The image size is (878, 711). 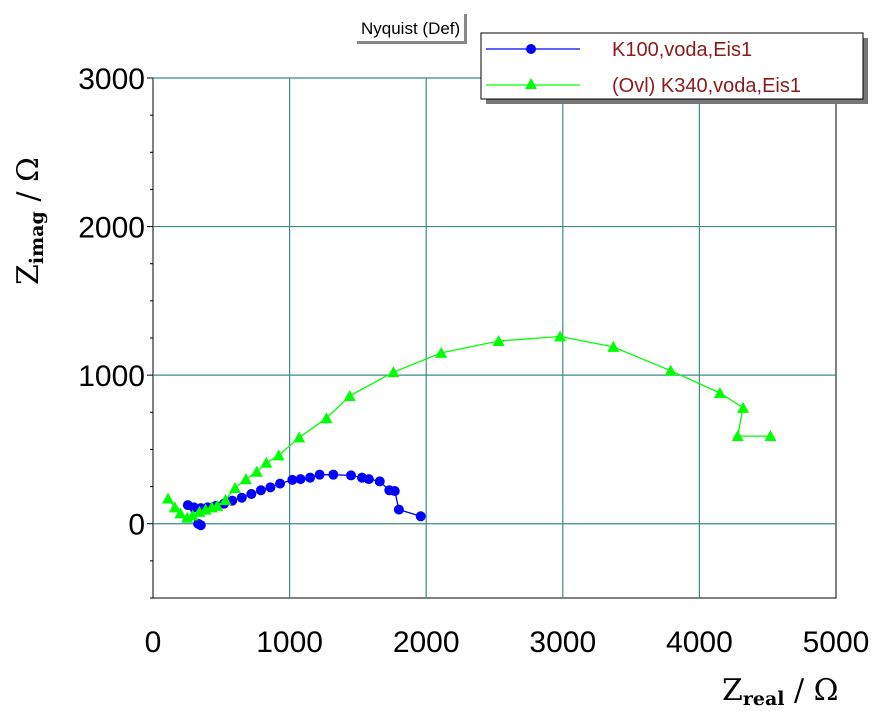 I want to click on legend-marker-k340, so click(x=531, y=83).